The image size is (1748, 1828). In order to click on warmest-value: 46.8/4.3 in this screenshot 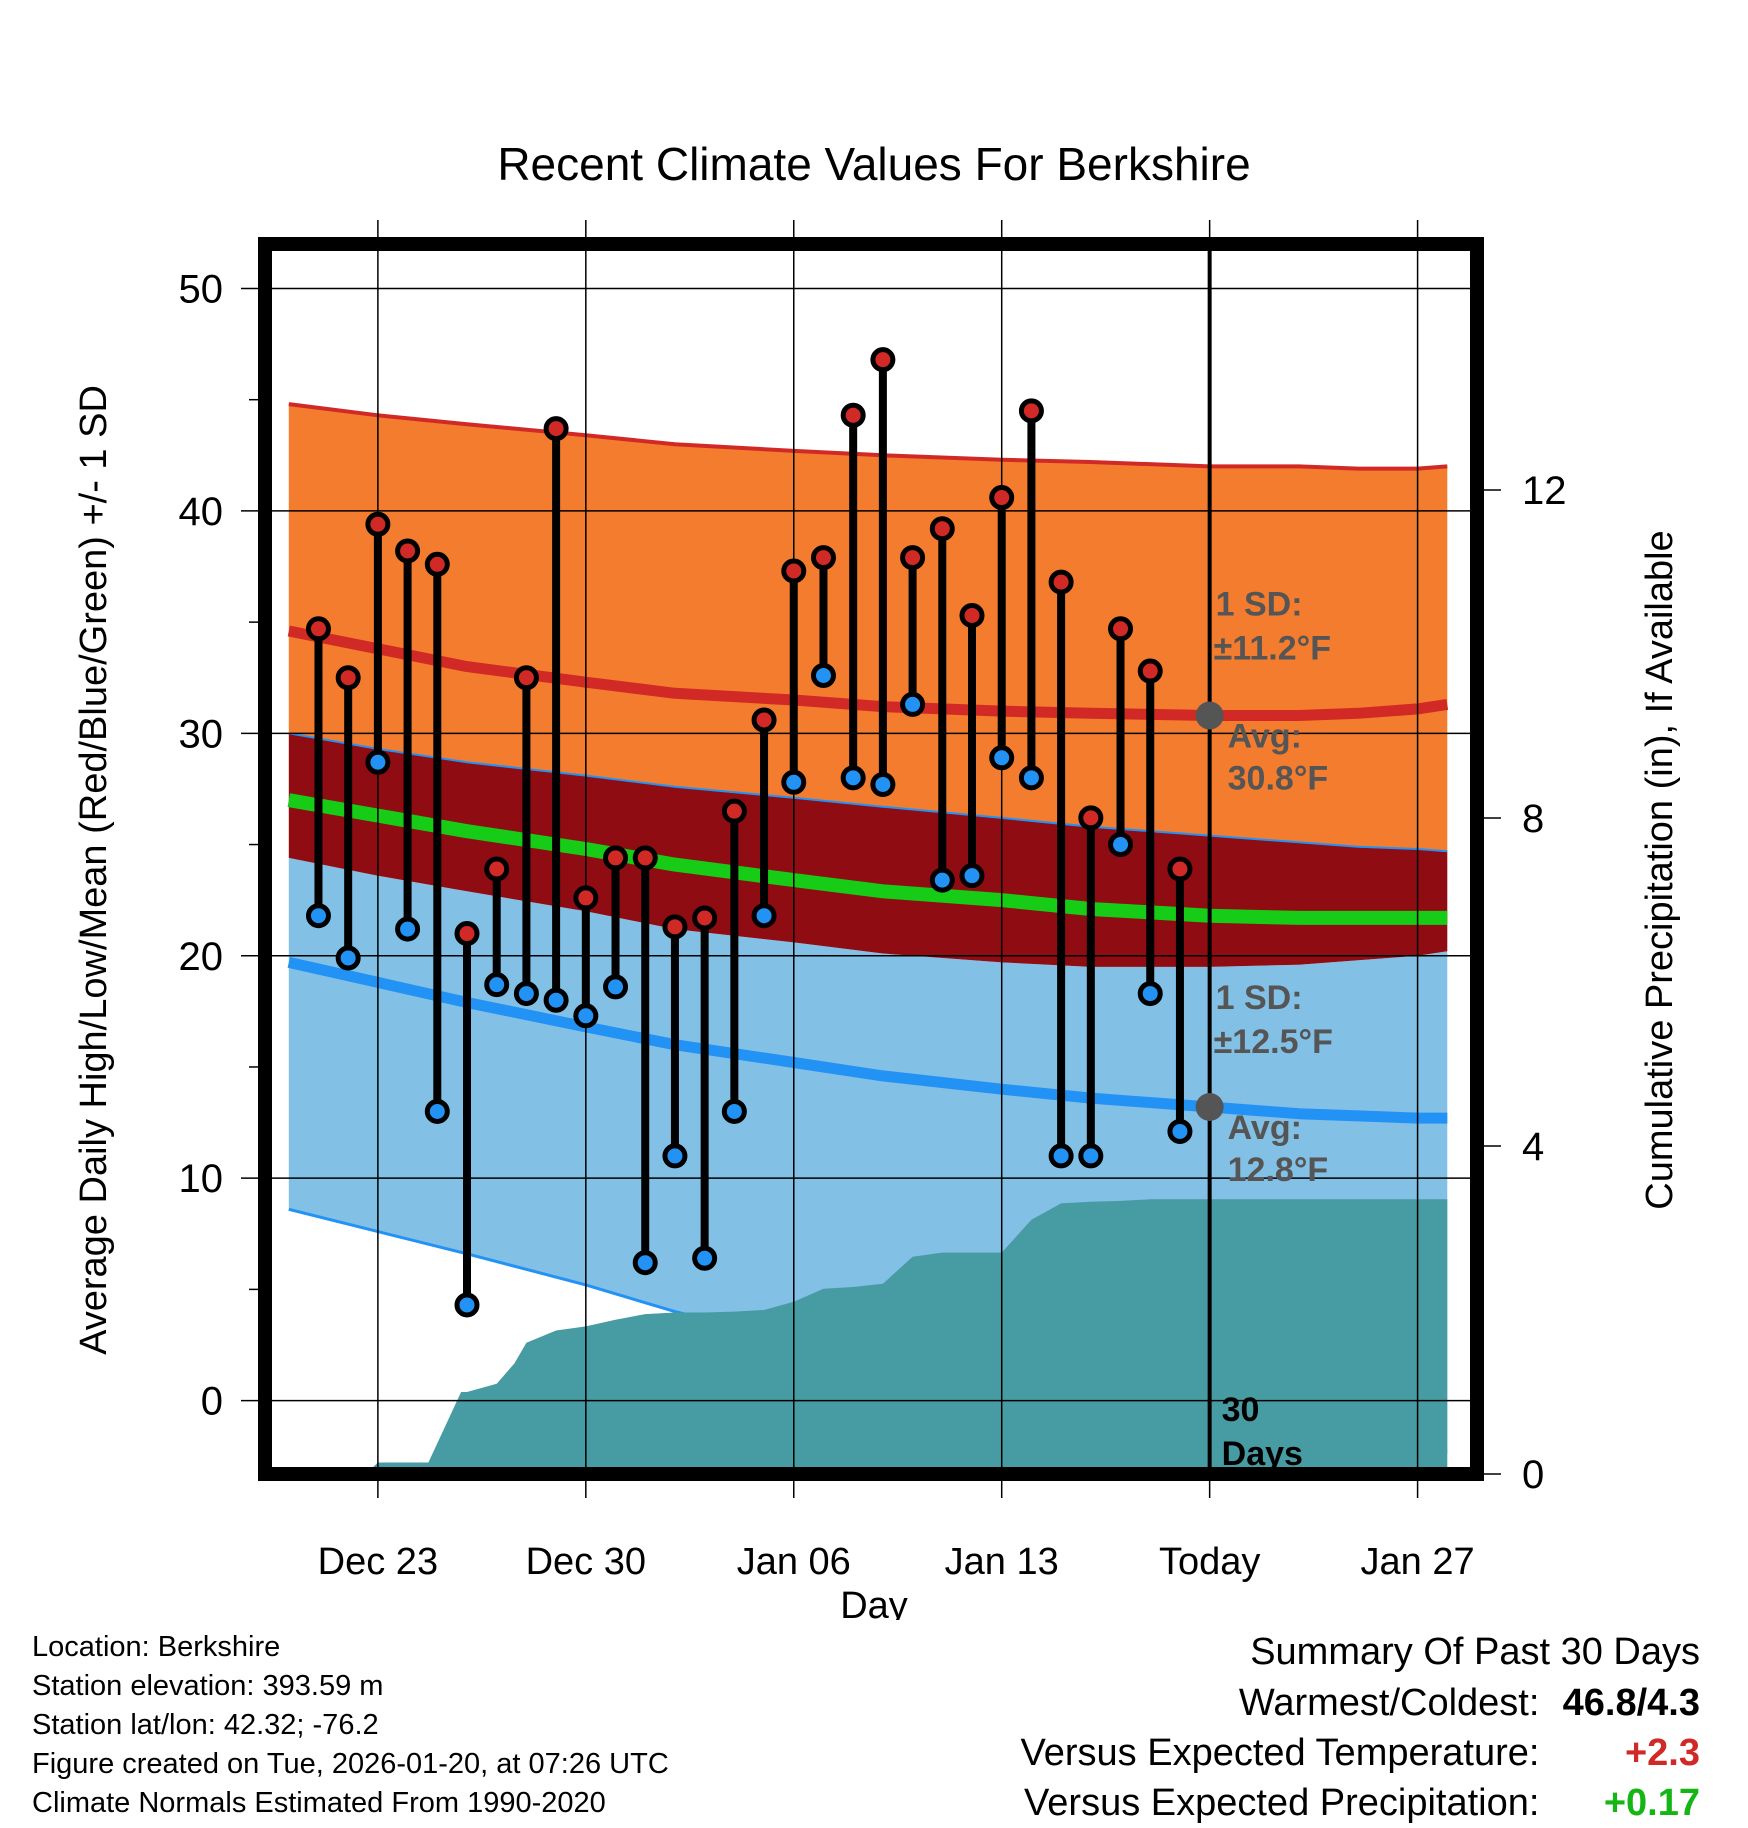, I will do `click(1631, 1703)`.